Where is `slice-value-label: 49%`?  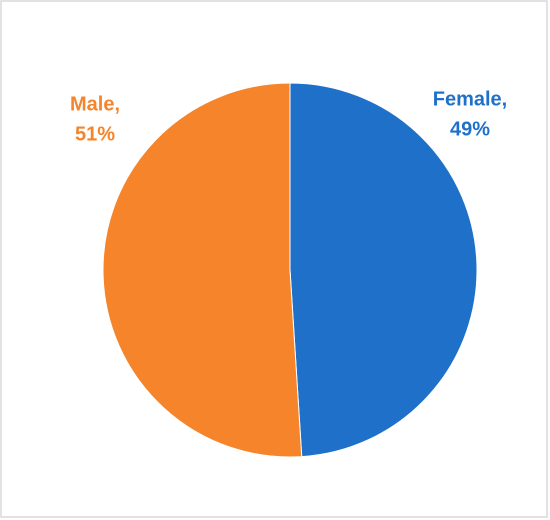
slice-value-label: 49% is located at coordinates (470, 129).